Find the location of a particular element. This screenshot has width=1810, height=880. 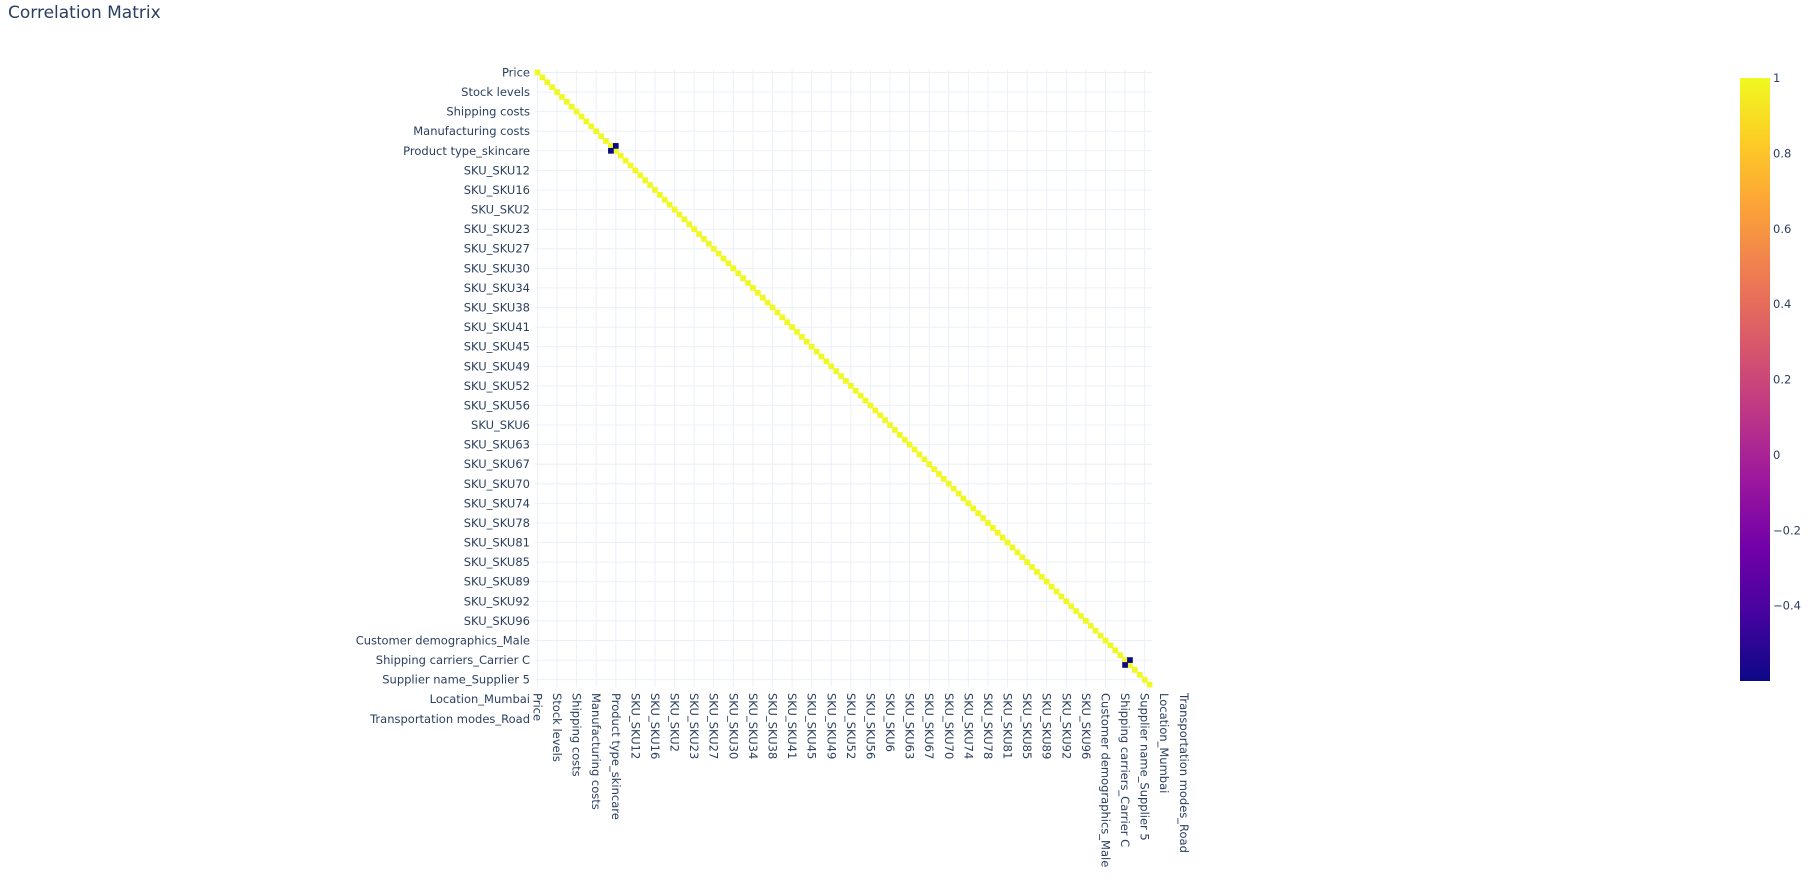

y-tick-label: Location_Mumbai is located at coordinates (480, 699).